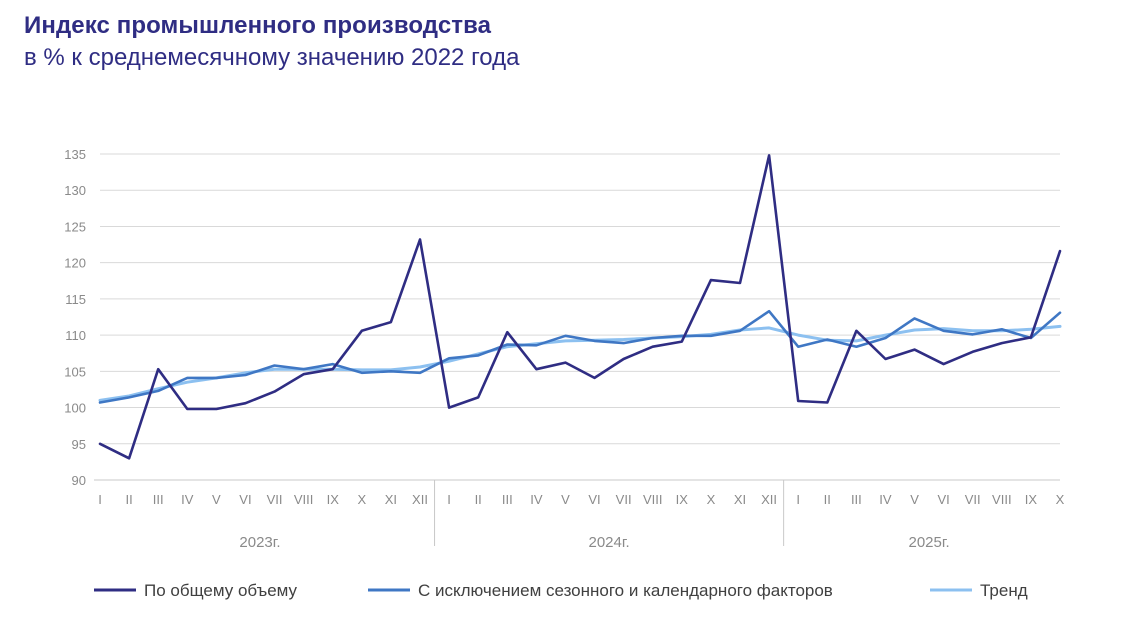 This screenshot has height=638, width=1126. I want to click on y-tick-label: 95, so click(79, 444).